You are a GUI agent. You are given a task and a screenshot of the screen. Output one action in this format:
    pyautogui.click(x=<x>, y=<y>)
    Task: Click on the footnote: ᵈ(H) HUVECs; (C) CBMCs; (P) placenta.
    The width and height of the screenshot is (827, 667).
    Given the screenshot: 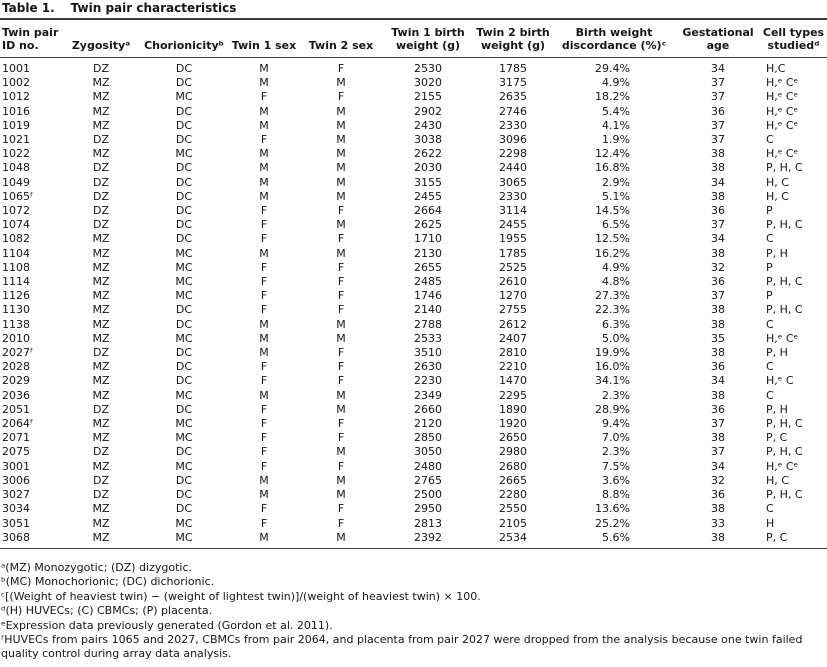 What is the action you would take?
    pyautogui.click(x=107, y=611)
    